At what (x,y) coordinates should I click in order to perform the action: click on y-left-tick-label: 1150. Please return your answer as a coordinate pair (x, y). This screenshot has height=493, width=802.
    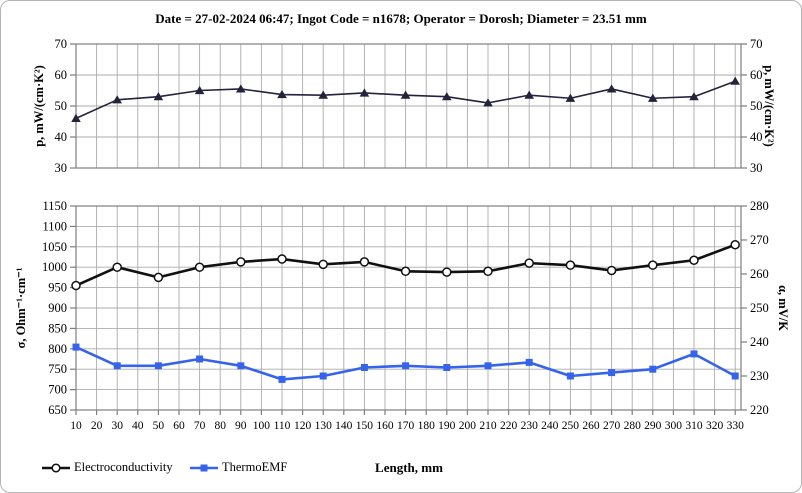
    Looking at the image, I should click on (54, 206).